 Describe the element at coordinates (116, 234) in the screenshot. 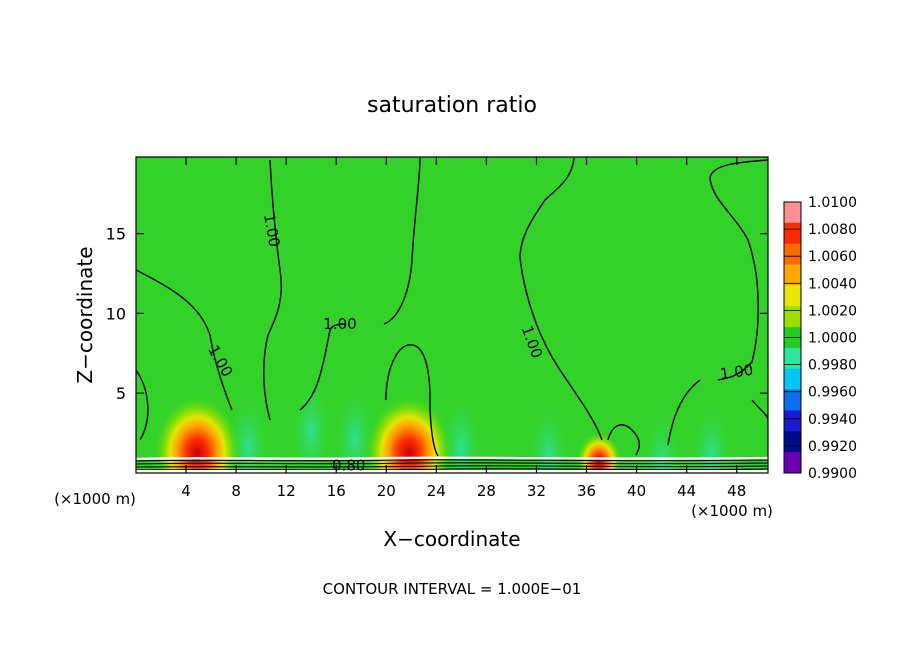

I see `y-tick-label: 15` at that location.